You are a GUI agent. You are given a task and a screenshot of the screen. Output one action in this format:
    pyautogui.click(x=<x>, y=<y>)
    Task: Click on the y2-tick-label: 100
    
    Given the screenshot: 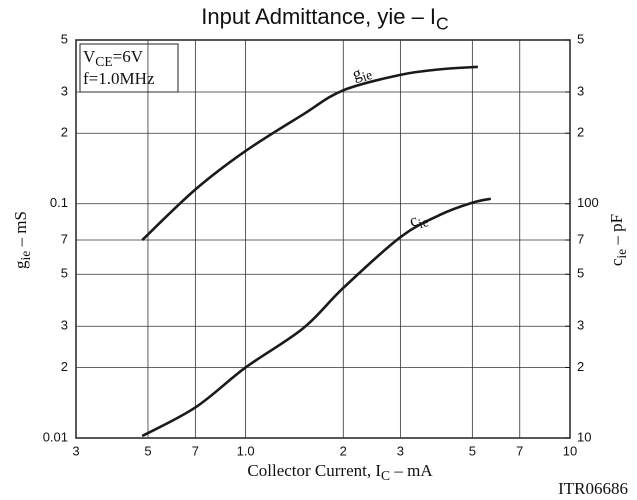 What is the action you would take?
    pyautogui.click(x=588, y=202)
    